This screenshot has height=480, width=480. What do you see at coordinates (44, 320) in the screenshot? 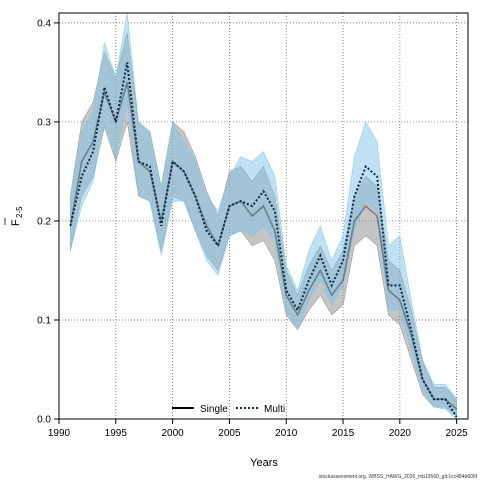
I see `y-tick-label-1: 0.1` at bounding box center [44, 320].